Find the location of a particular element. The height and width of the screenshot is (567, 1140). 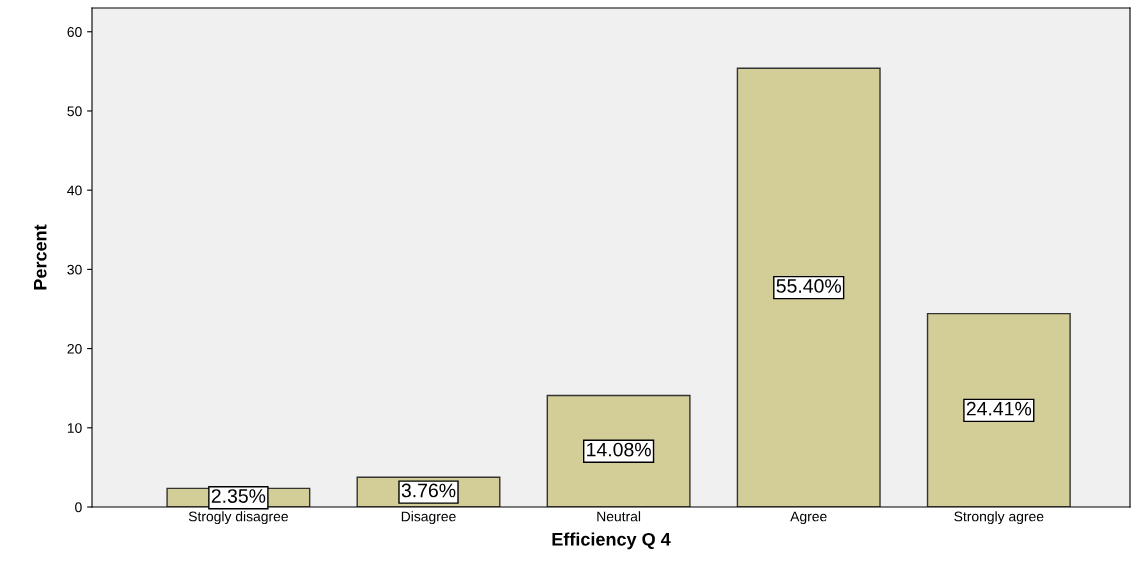

data-label: 2.35% is located at coordinates (238, 496).